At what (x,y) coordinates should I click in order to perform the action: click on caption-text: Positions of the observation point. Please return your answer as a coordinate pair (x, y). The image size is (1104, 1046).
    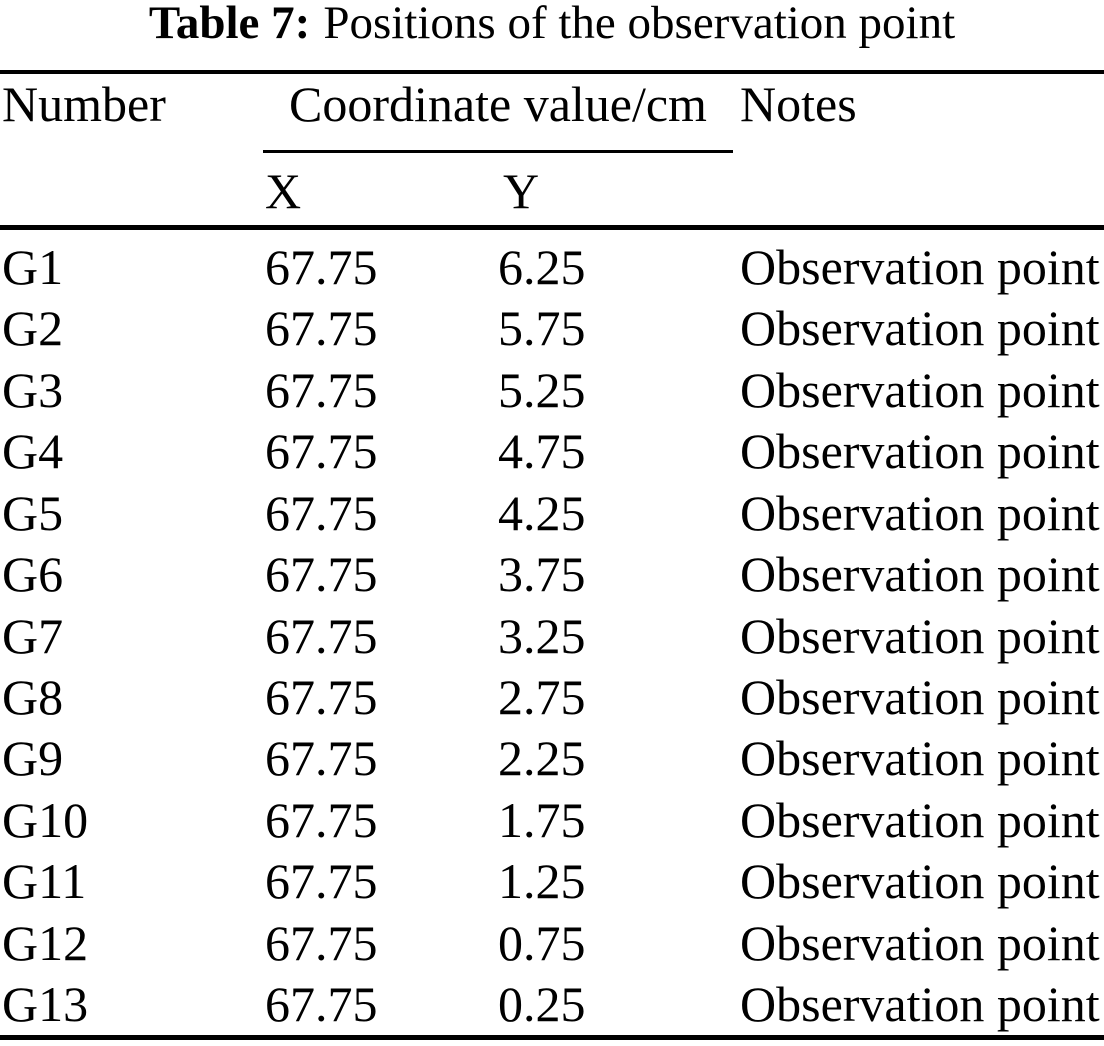
    Looking at the image, I should click on (639, 24).